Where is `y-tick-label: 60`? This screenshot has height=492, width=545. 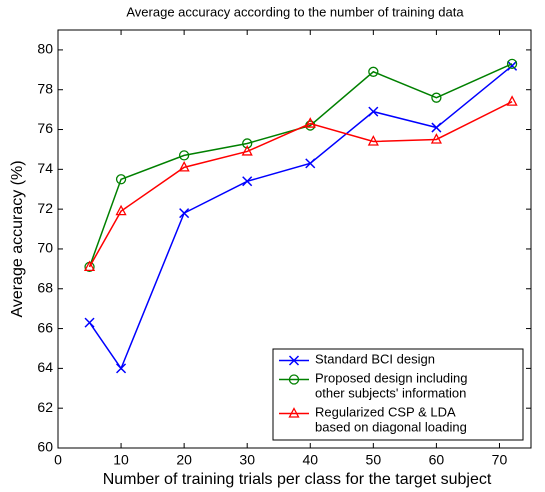
y-tick-label: 60 is located at coordinates (45, 447).